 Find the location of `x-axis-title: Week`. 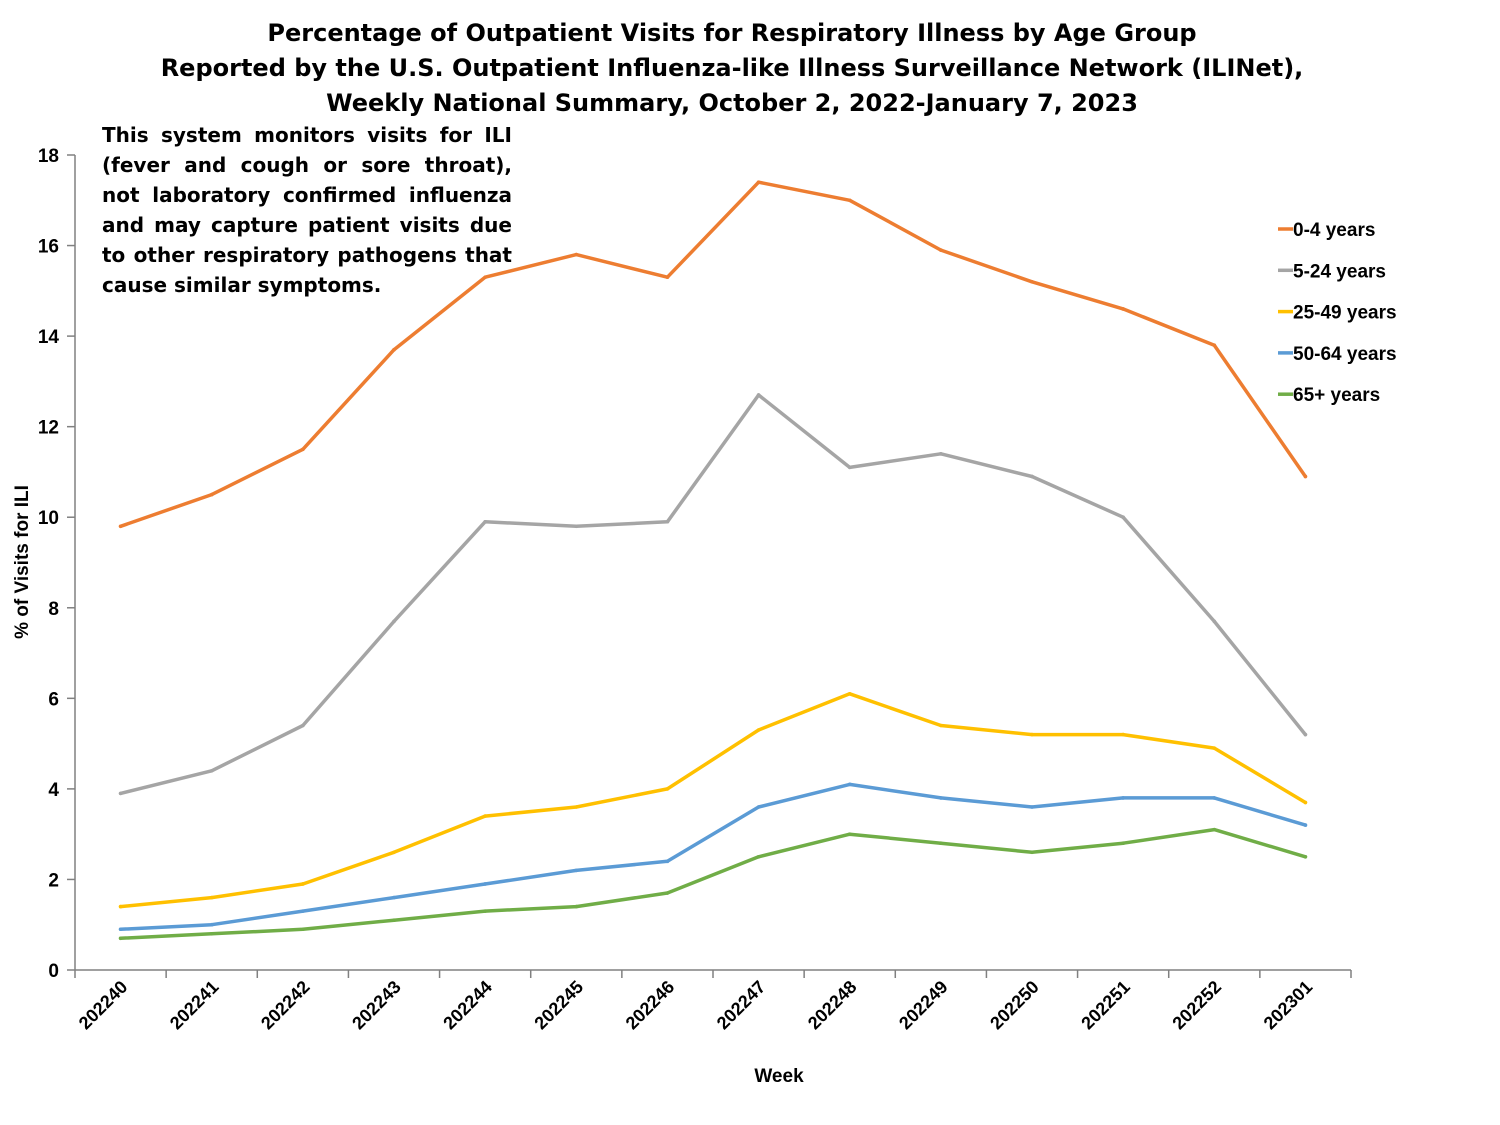

x-axis-title: Week is located at coordinates (779, 1076).